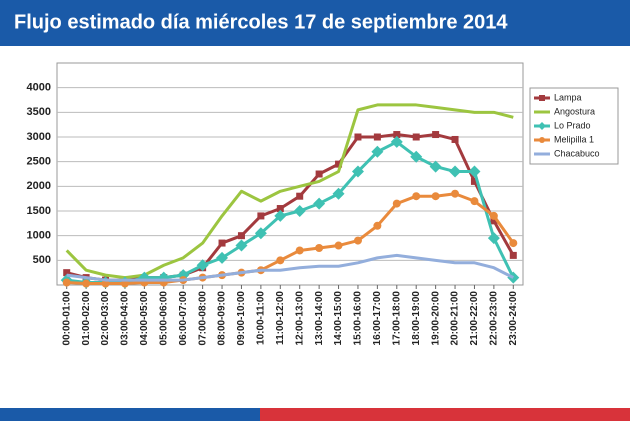 This screenshot has width=630, height=421. Describe the element at coordinates (66, 318) in the screenshot. I see `x-tick-label: 00:00-01:00` at that location.